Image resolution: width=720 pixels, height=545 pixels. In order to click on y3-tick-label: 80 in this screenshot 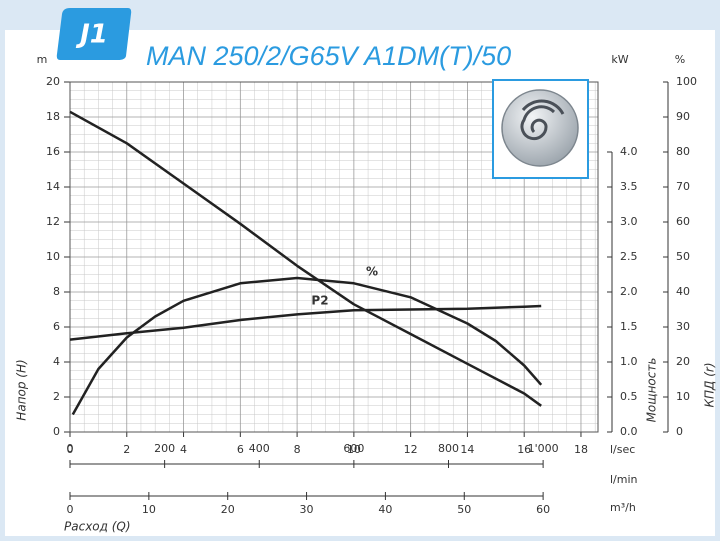, I will do `click(683, 151)`.